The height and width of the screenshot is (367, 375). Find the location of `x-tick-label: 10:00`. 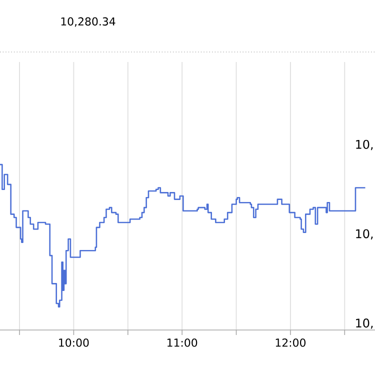

x-tick-label: 10:00 is located at coordinates (74, 342).